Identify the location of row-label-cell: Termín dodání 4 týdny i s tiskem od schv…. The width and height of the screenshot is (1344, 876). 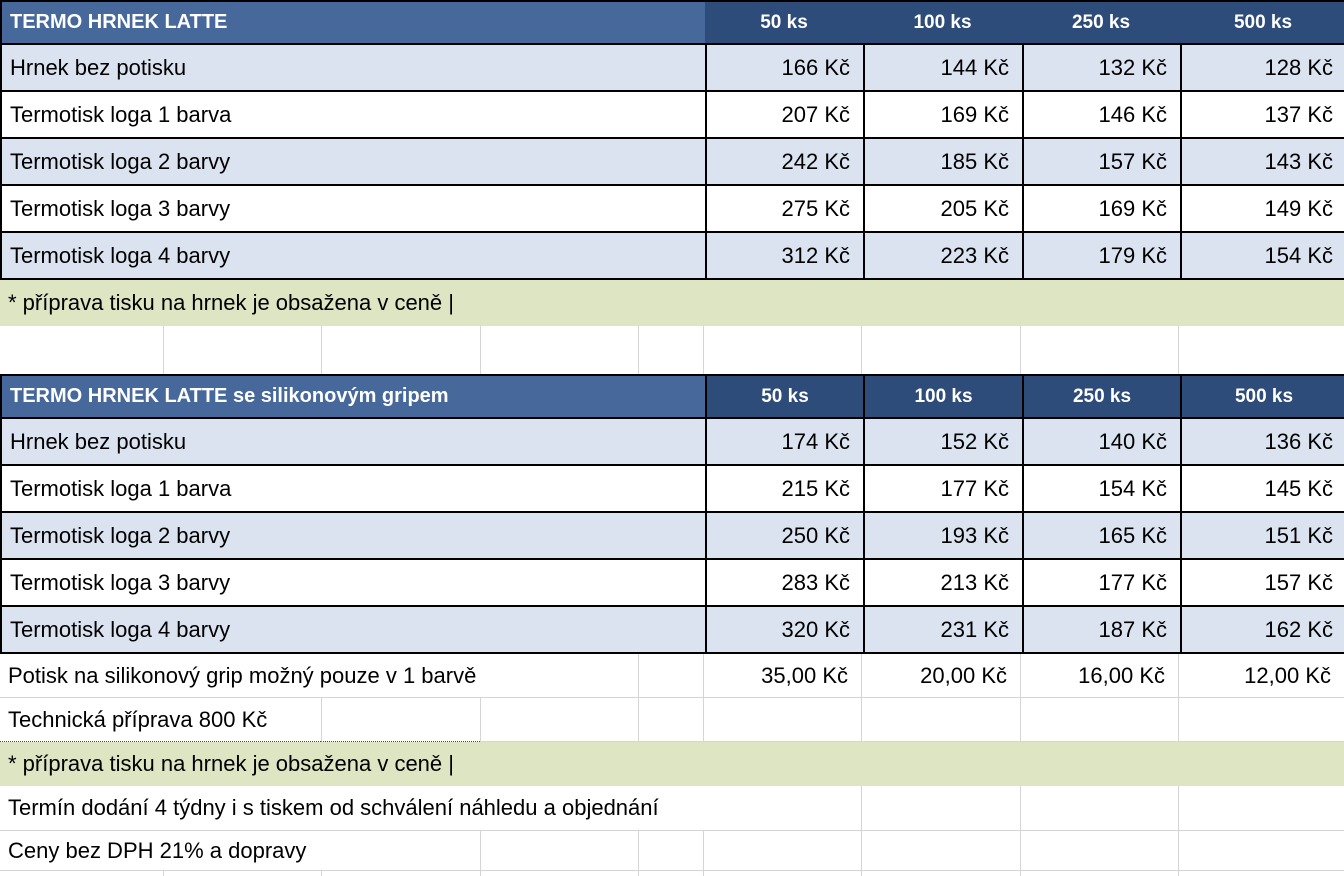
(430, 808).